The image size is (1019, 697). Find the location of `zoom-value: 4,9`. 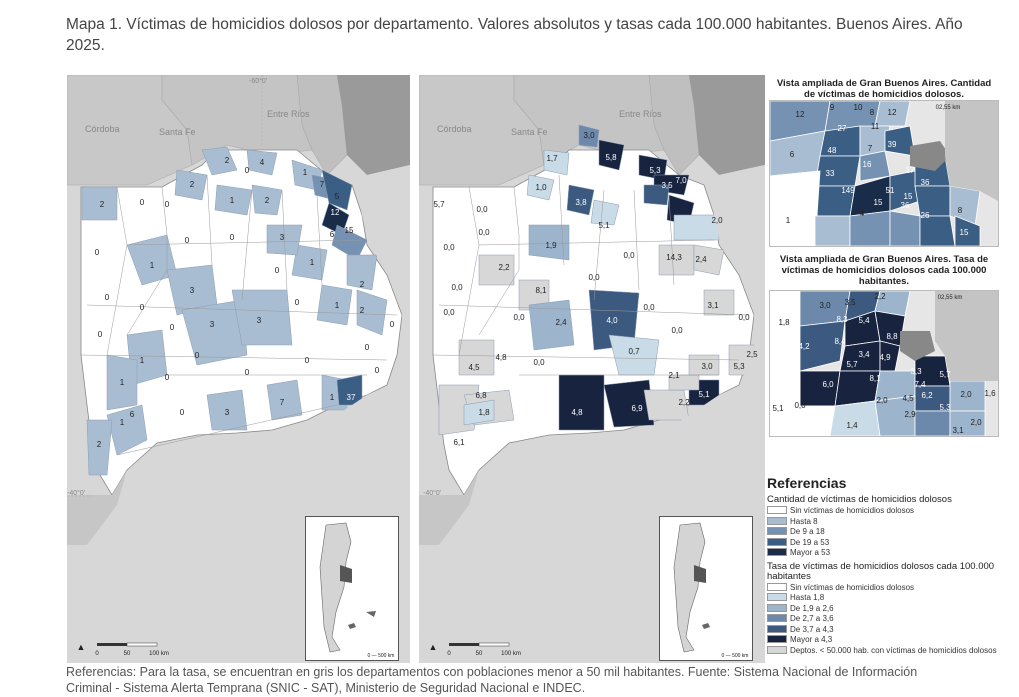

zoom-value: 4,9 is located at coordinates (885, 357).